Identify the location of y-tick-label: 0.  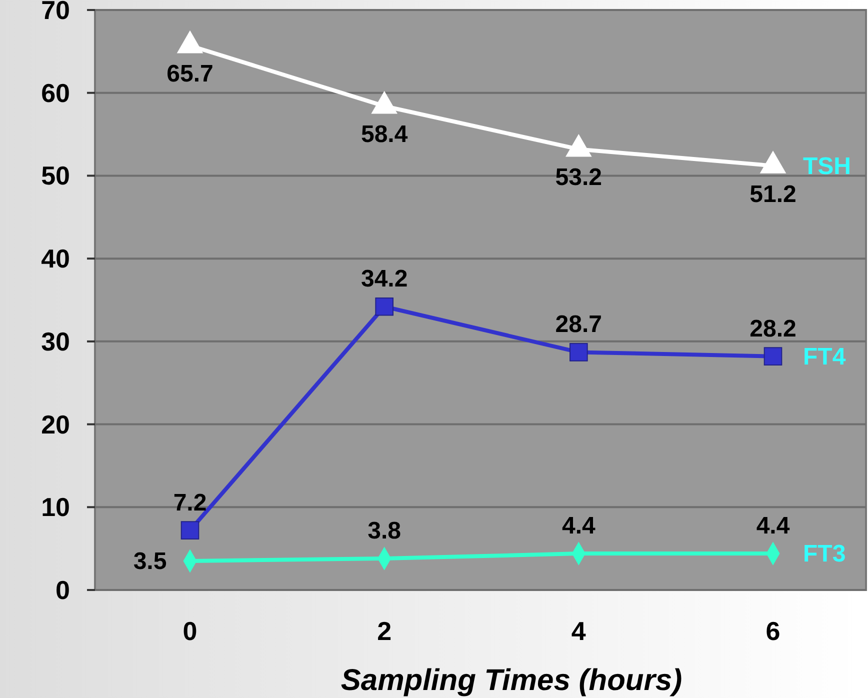
(63, 590).